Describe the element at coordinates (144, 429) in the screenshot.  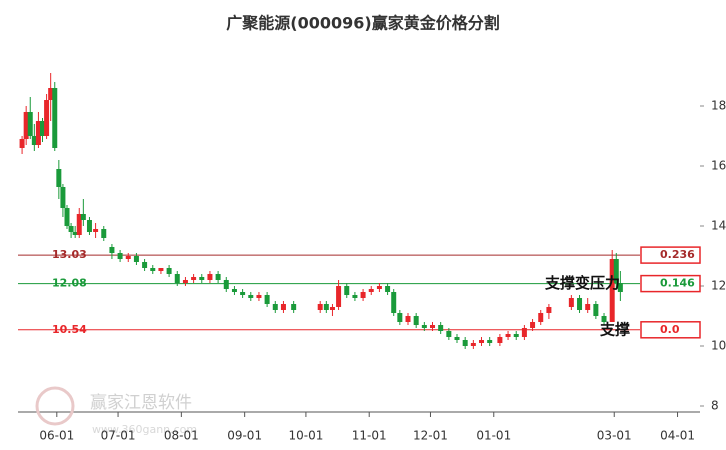
I see `watermark-url: www.360gann.com` at that location.